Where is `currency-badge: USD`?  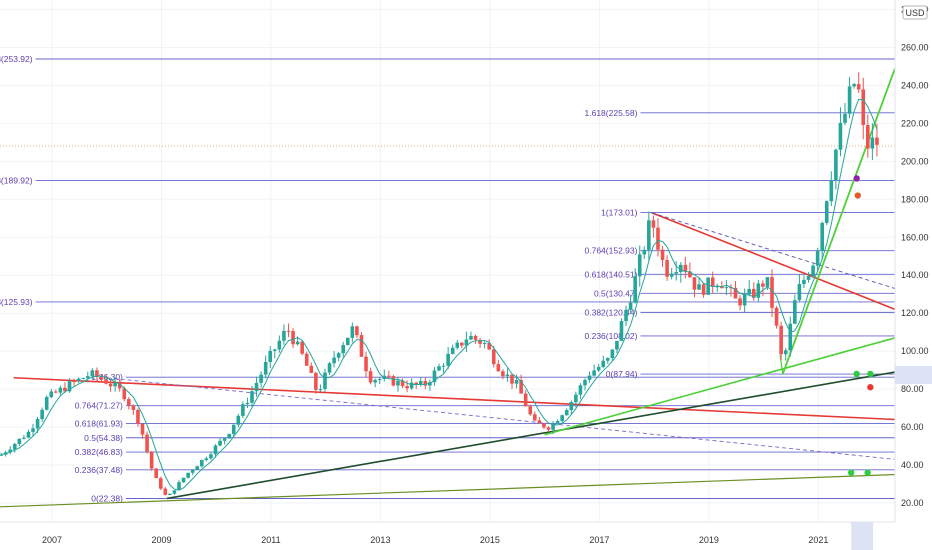 currency-badge: USD is located at coordinates (915, 12).